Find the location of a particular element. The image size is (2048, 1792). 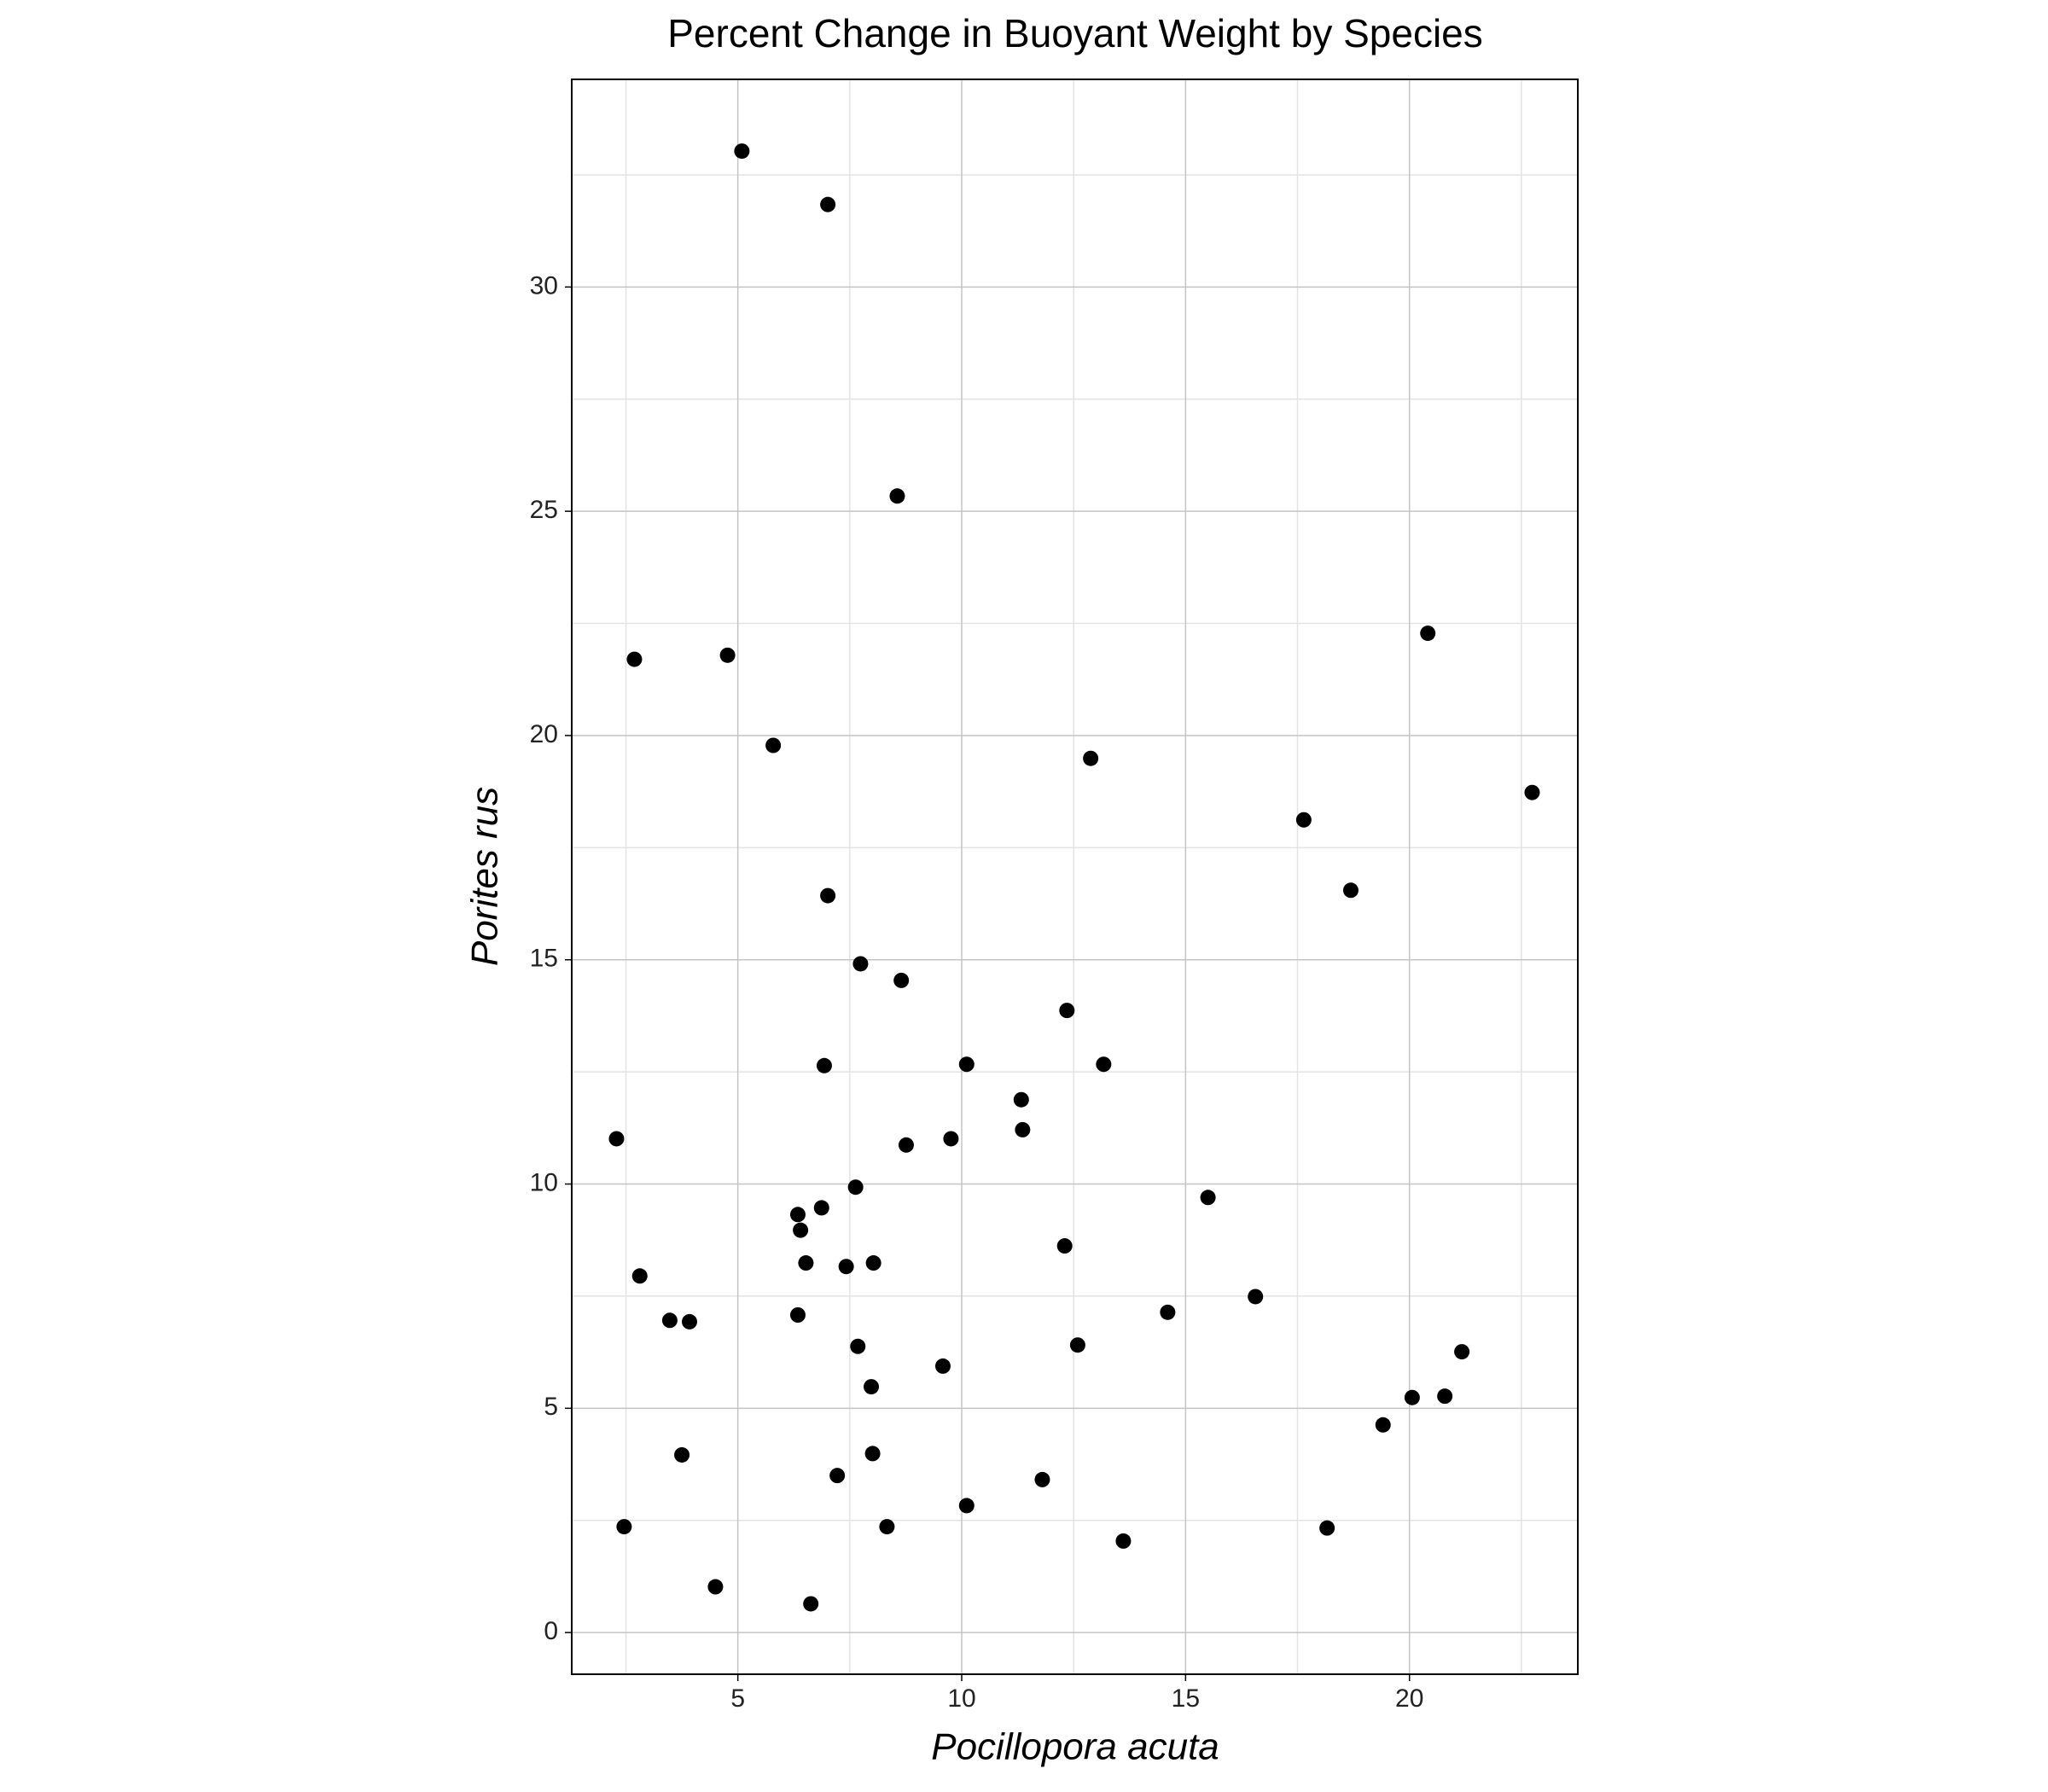

y-tick-label: 15 is located at coordinates (544, 959).